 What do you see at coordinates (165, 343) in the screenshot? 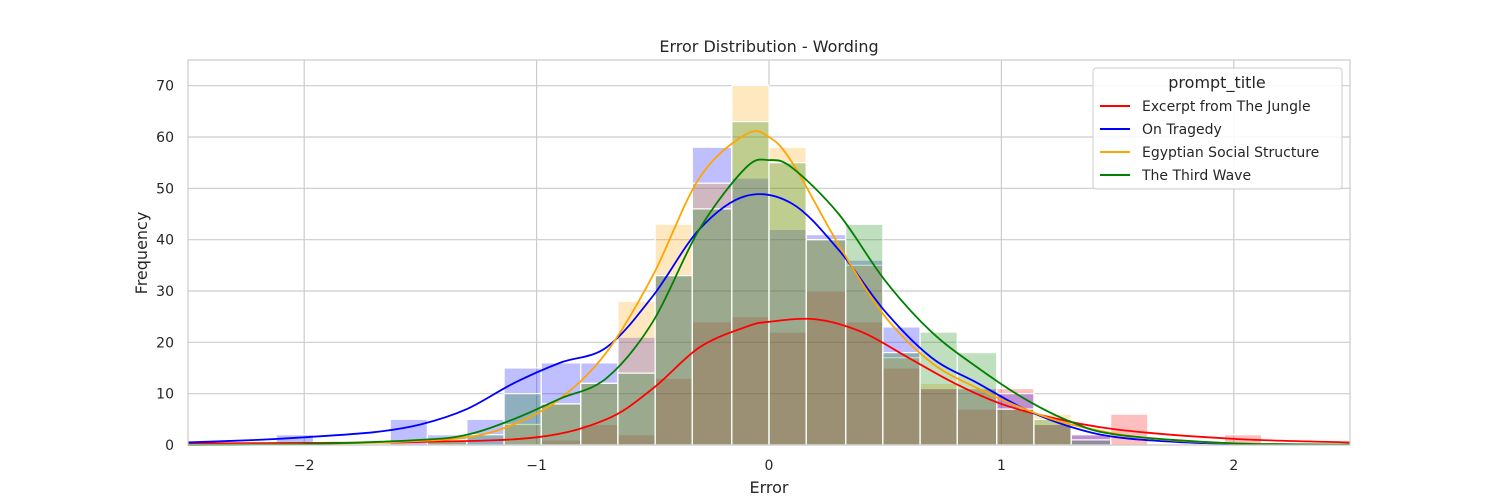
I see `y-tick-label-2: 20` at bounding box center [165, 343].